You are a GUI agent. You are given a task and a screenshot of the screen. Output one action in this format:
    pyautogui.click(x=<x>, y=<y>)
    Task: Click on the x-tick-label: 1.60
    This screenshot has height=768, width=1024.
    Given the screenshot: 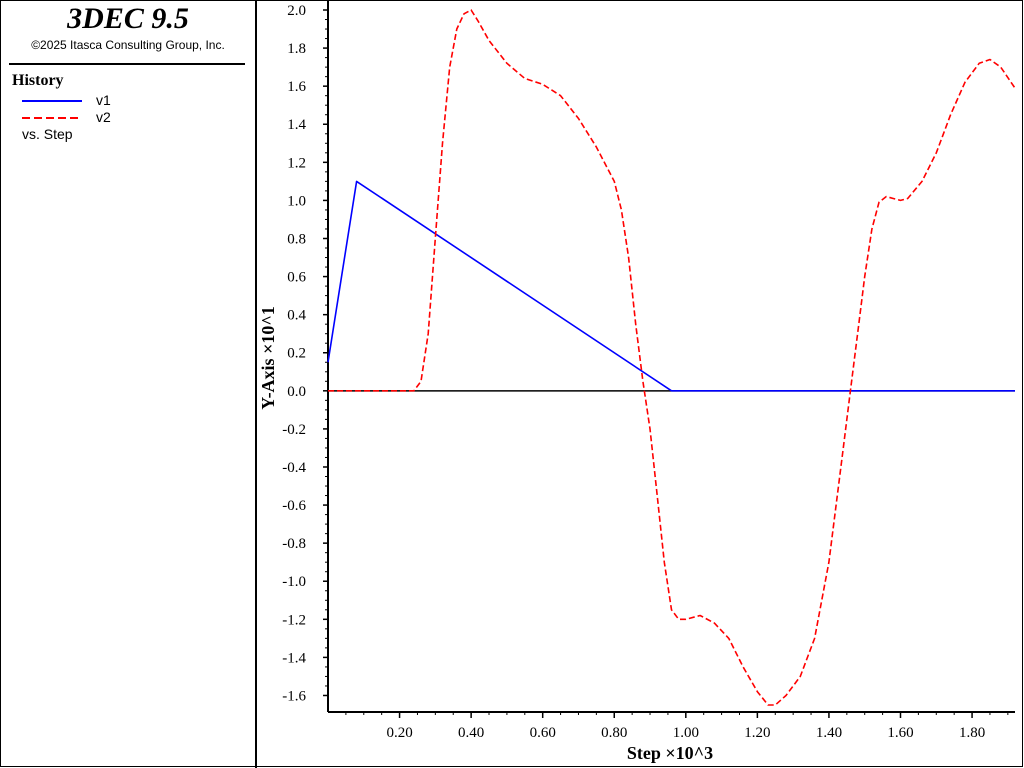 What is the action you would take?
    pyautogui.click(x=900, y=733)
    